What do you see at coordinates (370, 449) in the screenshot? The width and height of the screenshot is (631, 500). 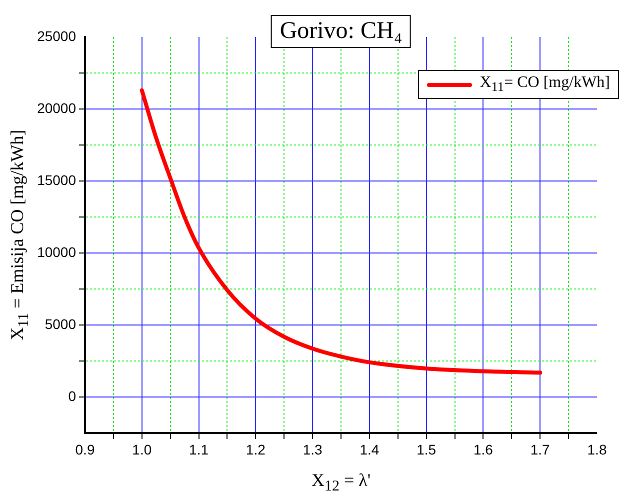 I see `x-tick-label: 1.4` at bounding box center [370, 449].